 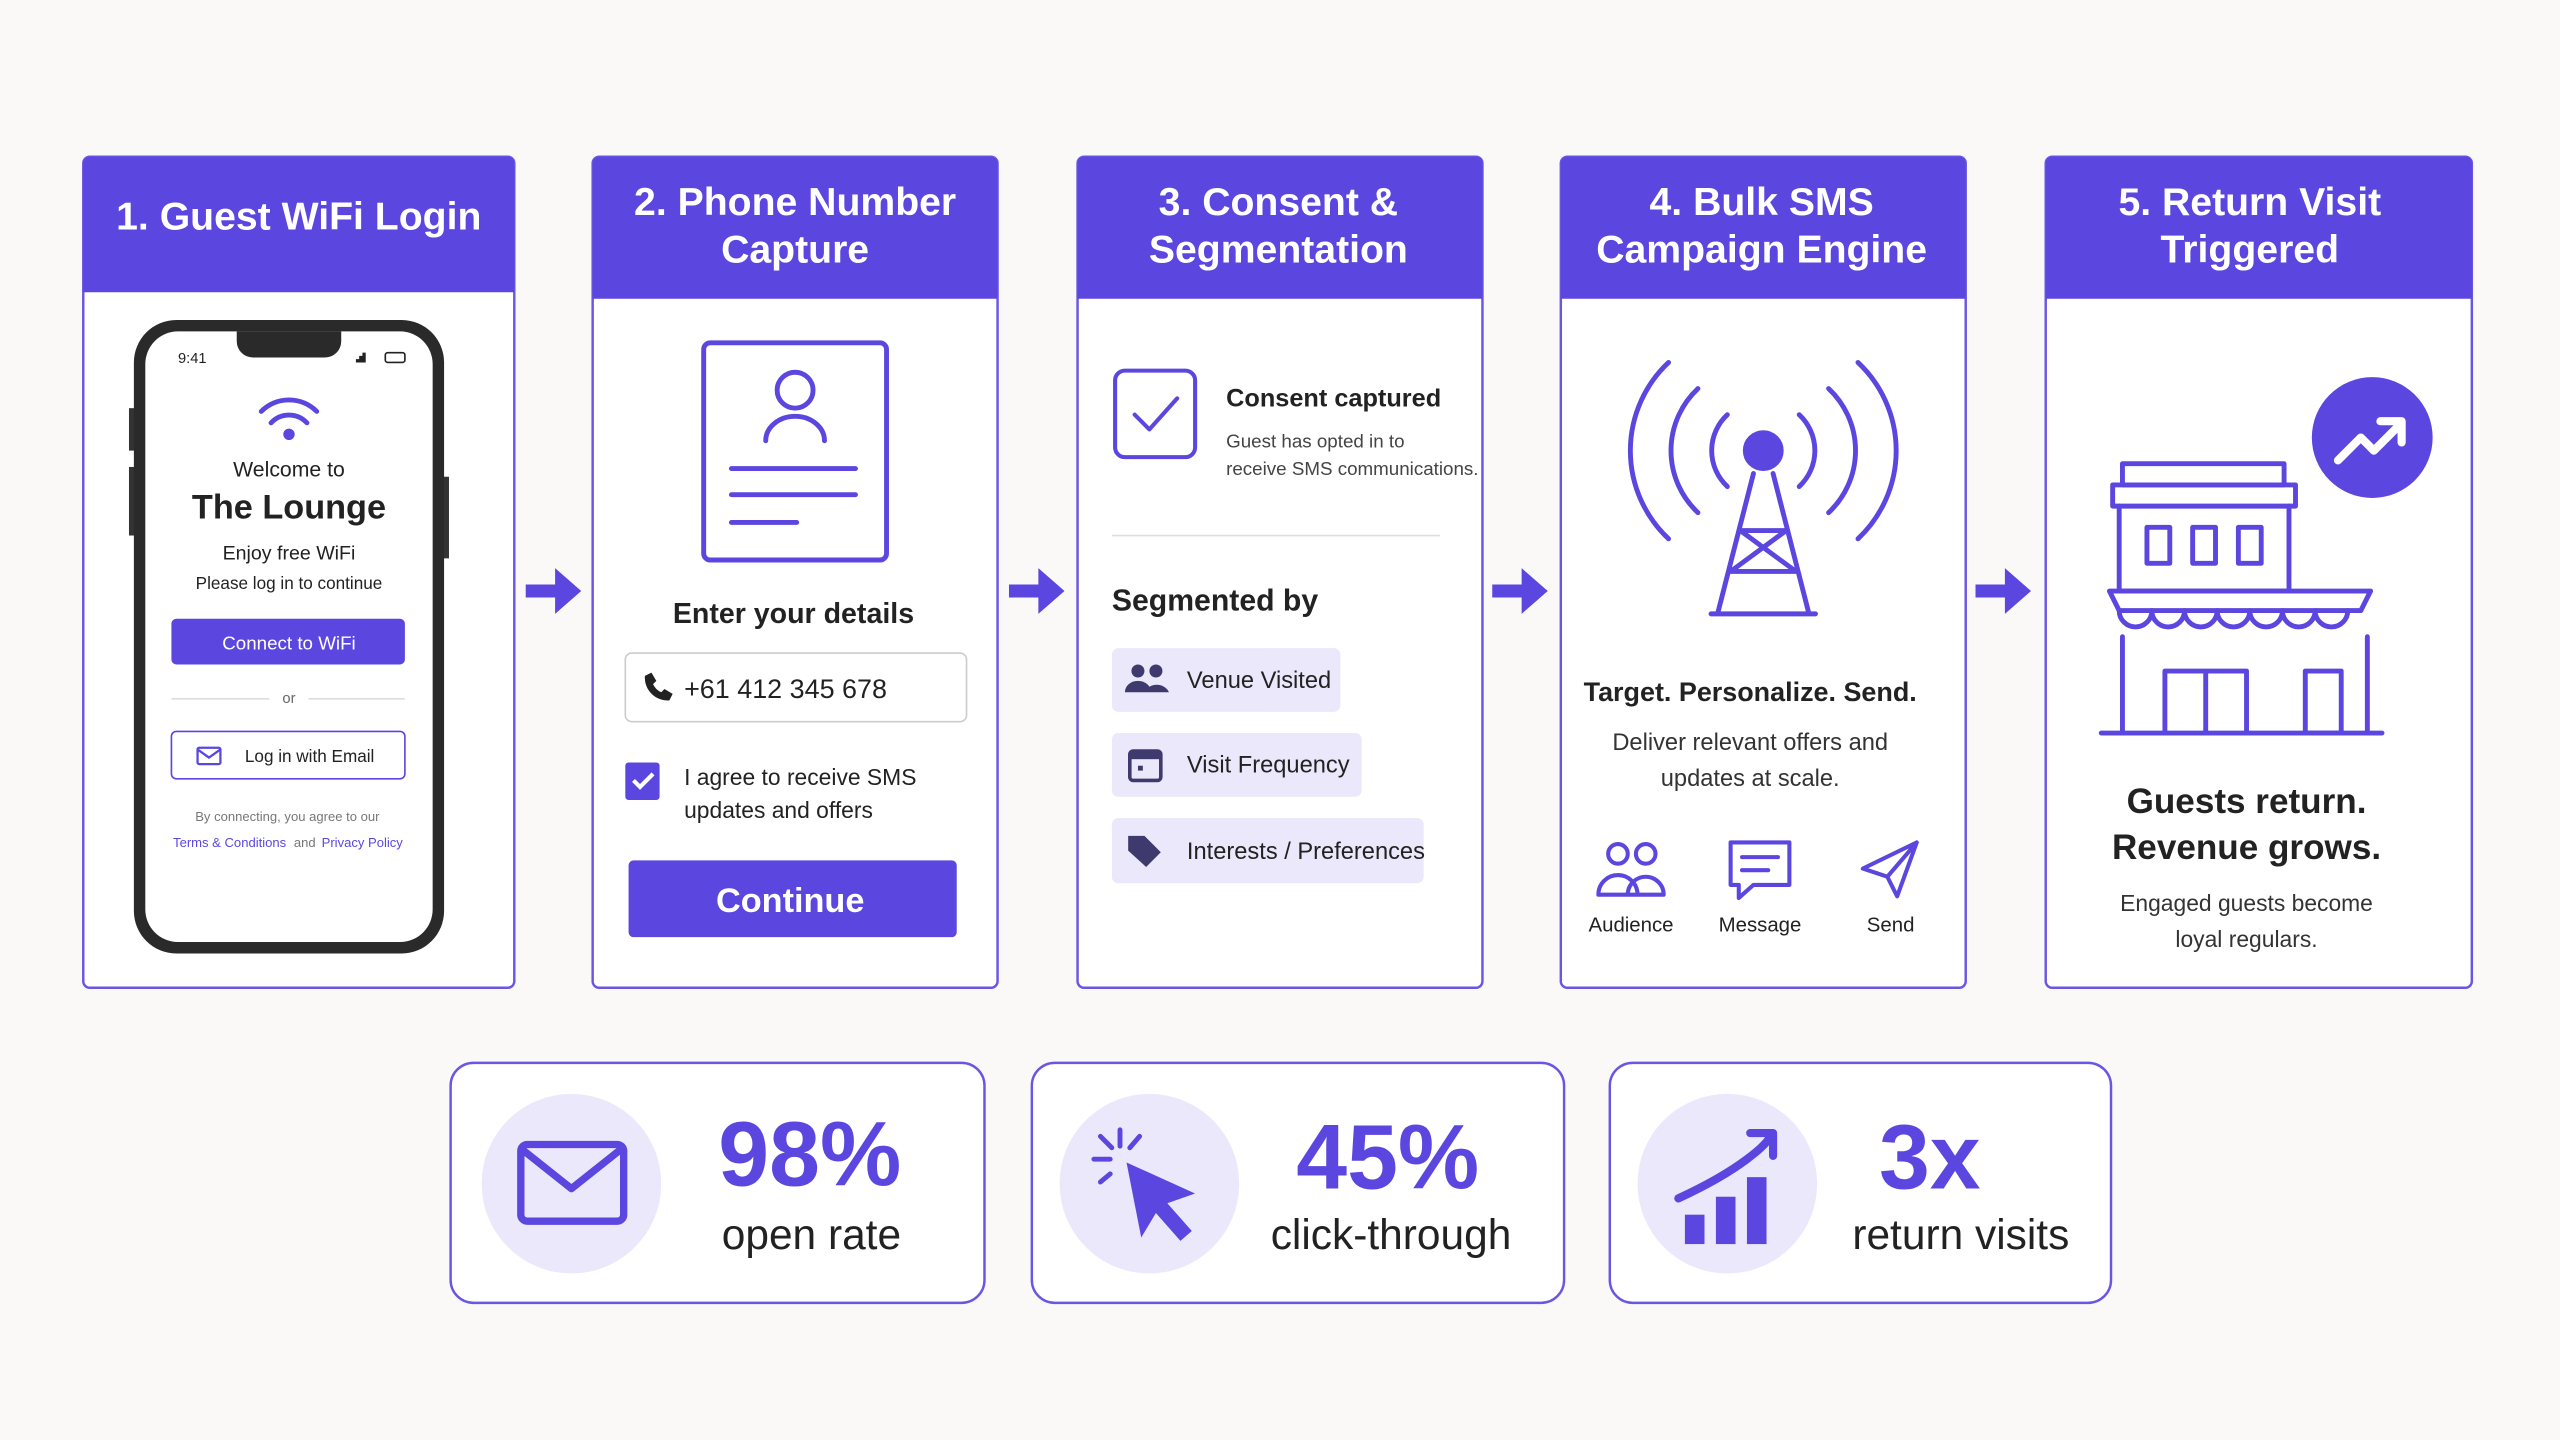 What do you see at coordinates (2246, 903) in the screenshot?
I see `return-text: Engaged guests become` at bounding box center [2246, 903].